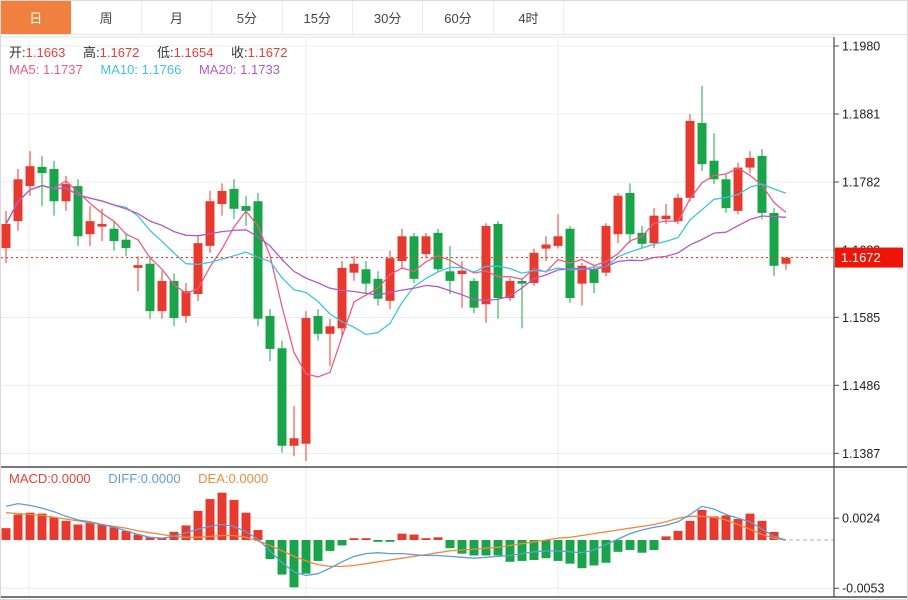 This screenshot has height=600, width=908. I want to click on macd-readout: MACD:0.0000 DIFF:0.0000 DEA:0.0000, so click(138, 478).